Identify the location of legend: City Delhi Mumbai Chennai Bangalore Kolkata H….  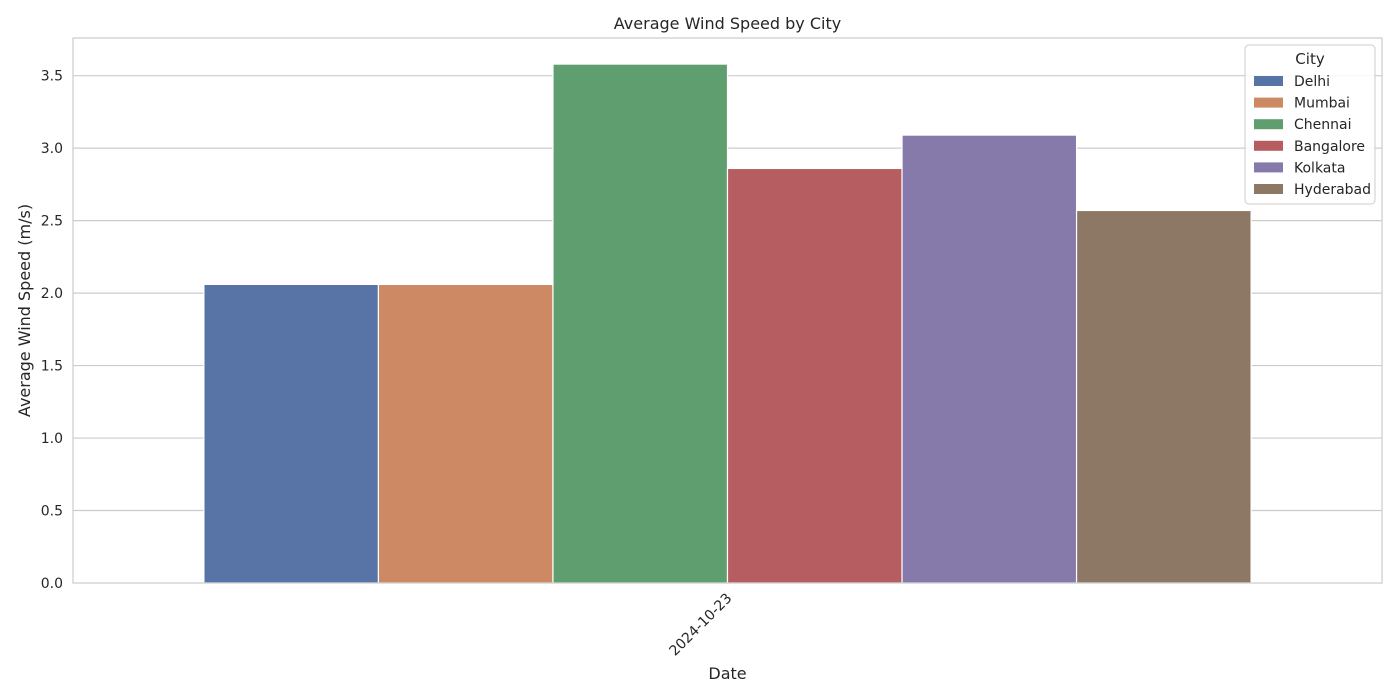
(1310, 124).